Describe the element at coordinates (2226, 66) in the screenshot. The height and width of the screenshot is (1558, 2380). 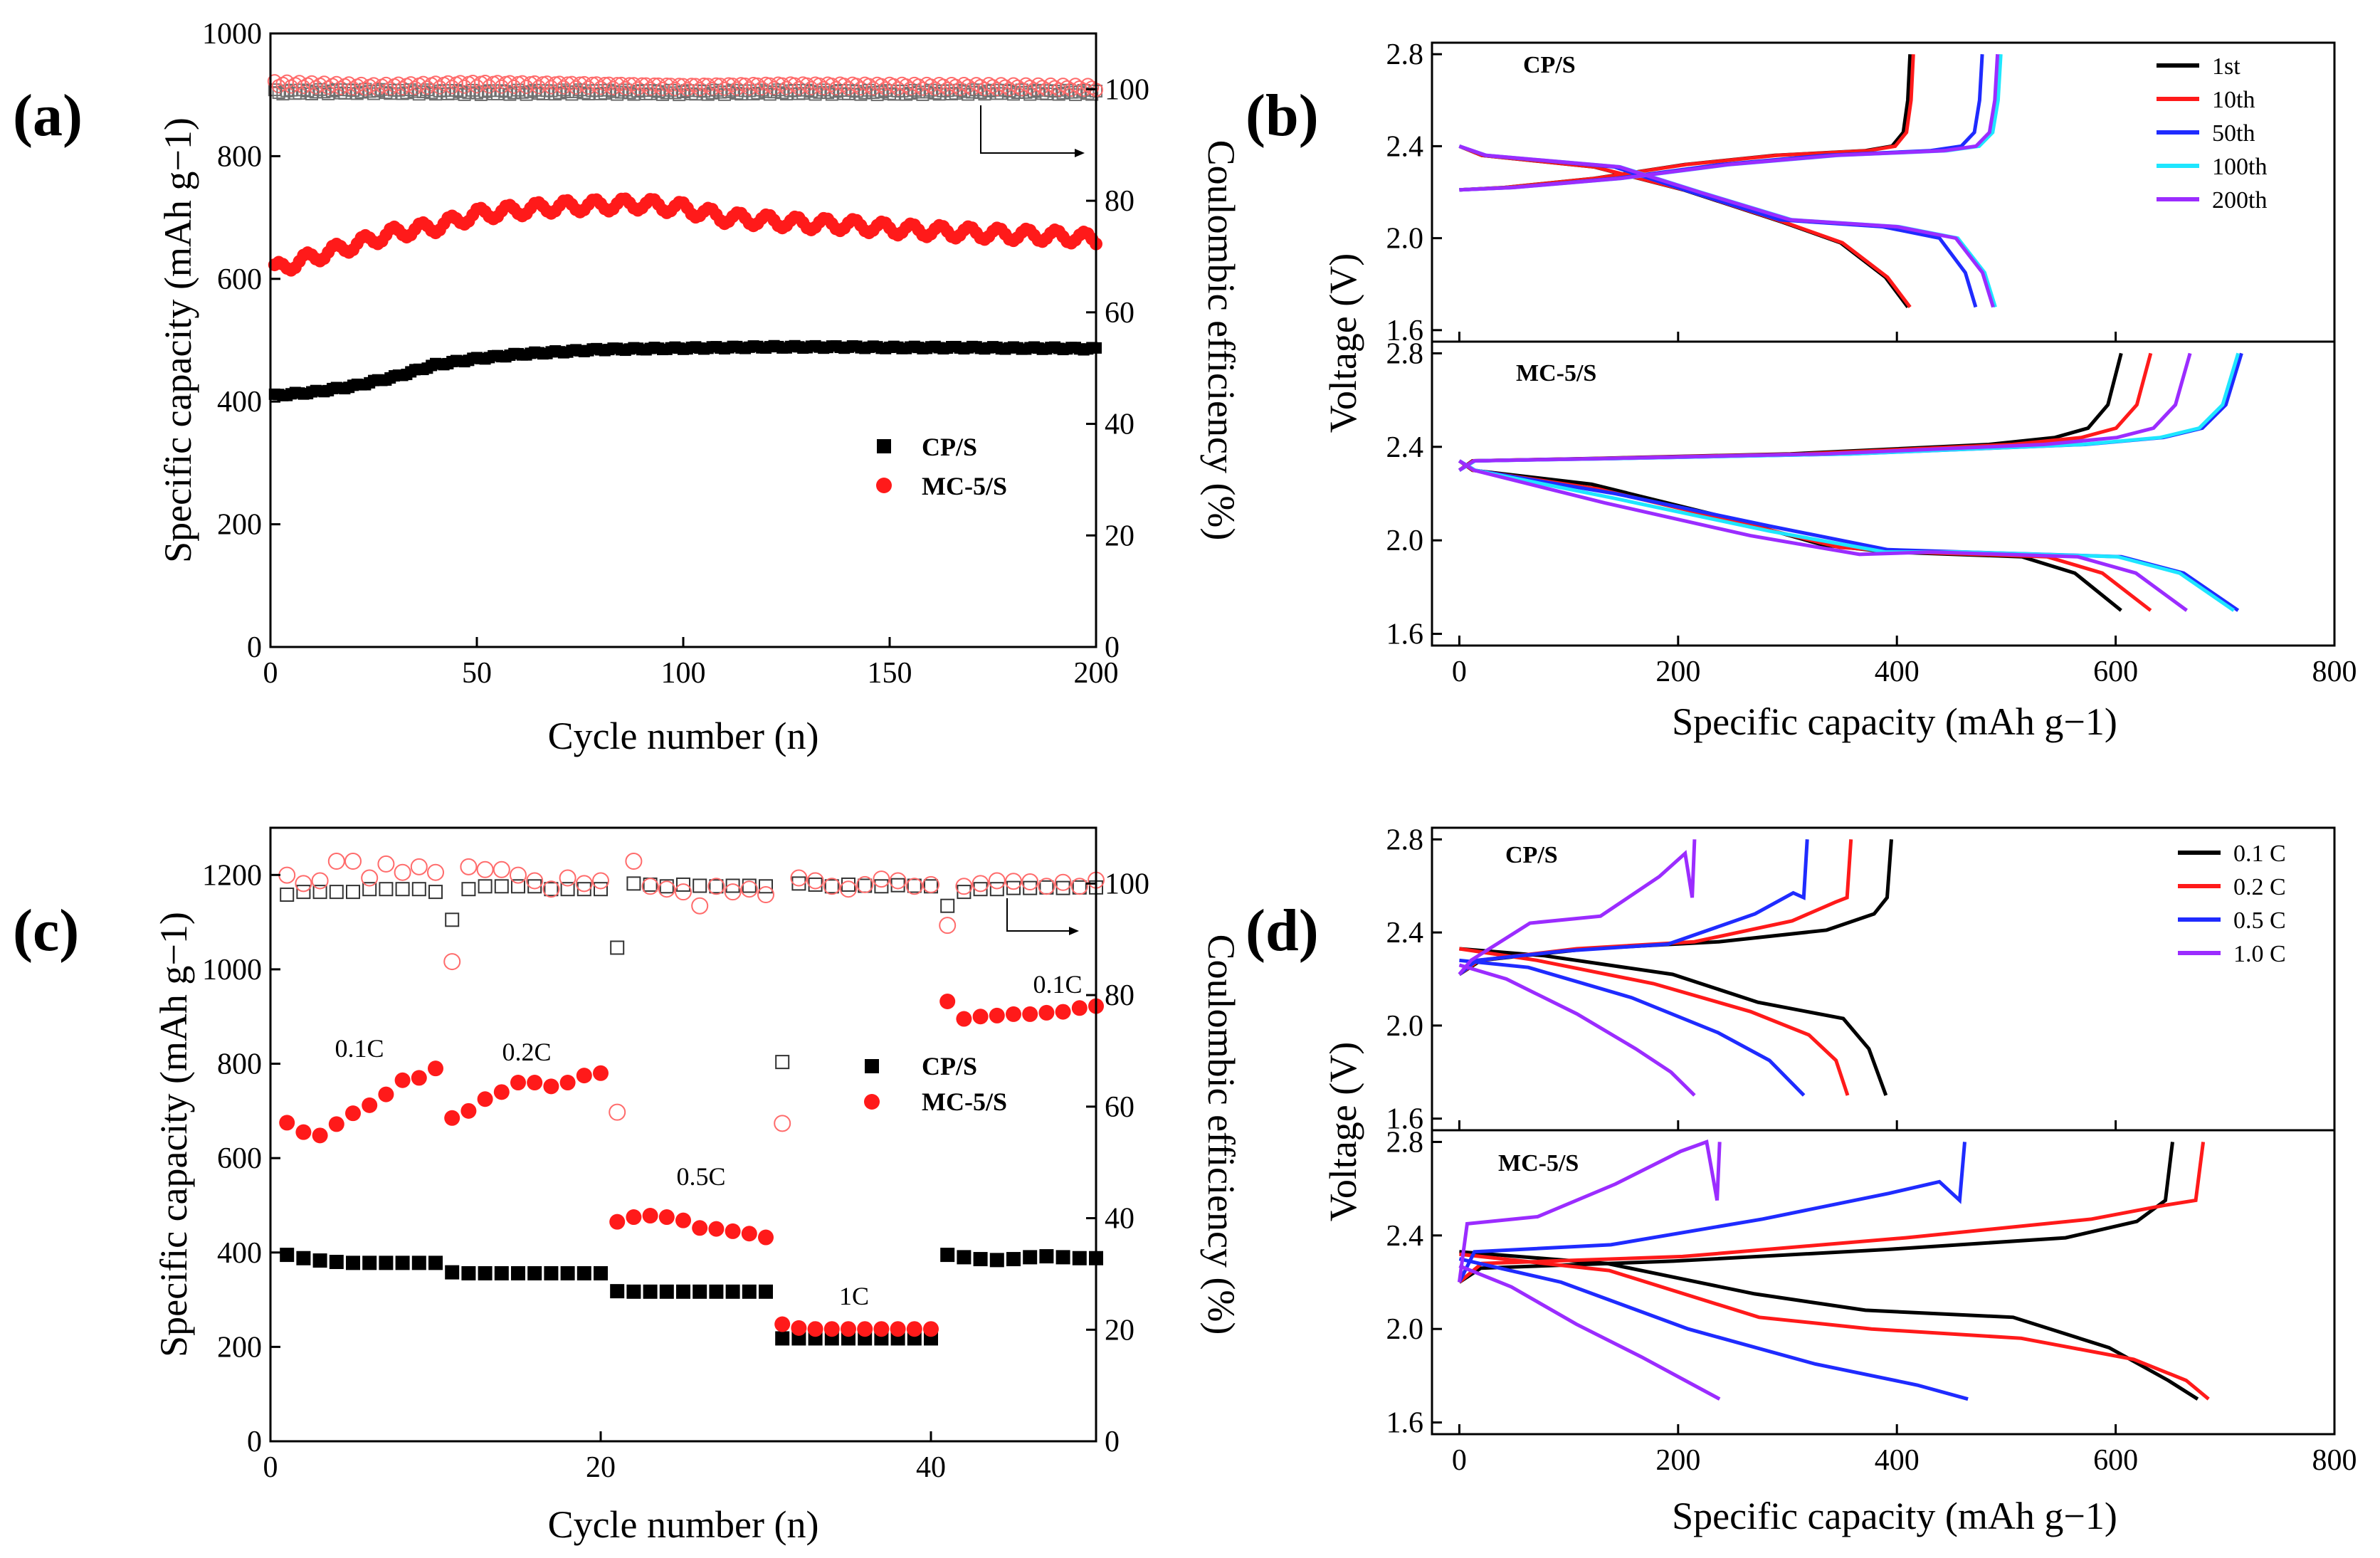
I see `legend-label-first: 1st` at that location.